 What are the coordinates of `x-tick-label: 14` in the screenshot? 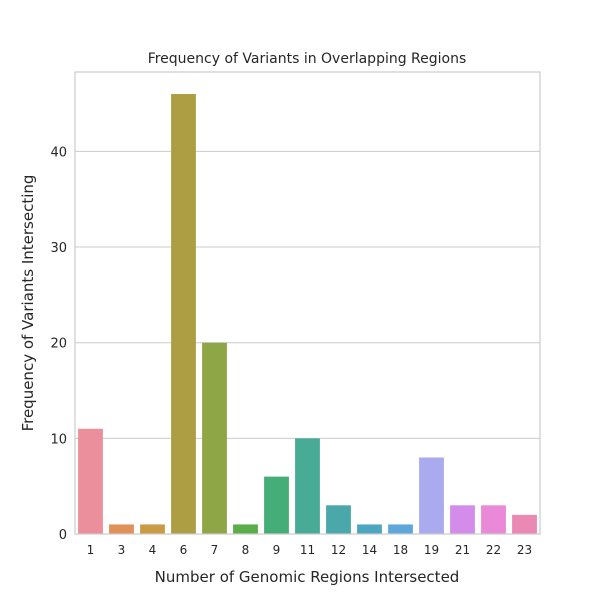 It's located at (369, 550).